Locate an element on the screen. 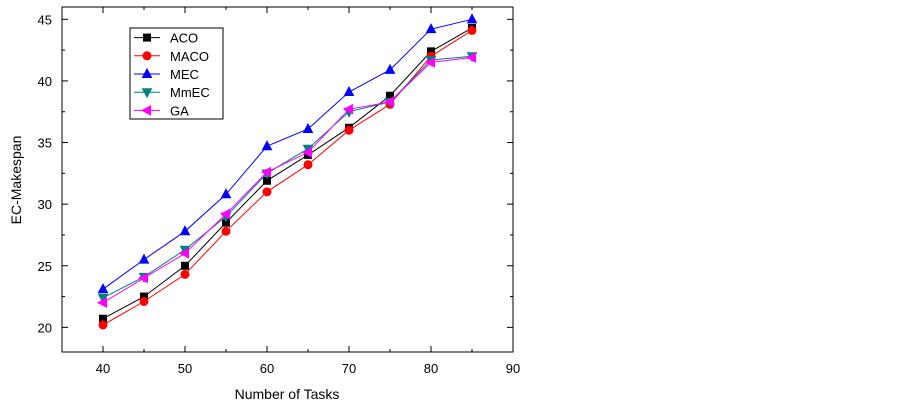 The height and width of the screenshot is (409, 902). y-tick-label: 45 is located at coordinates (45, 19).